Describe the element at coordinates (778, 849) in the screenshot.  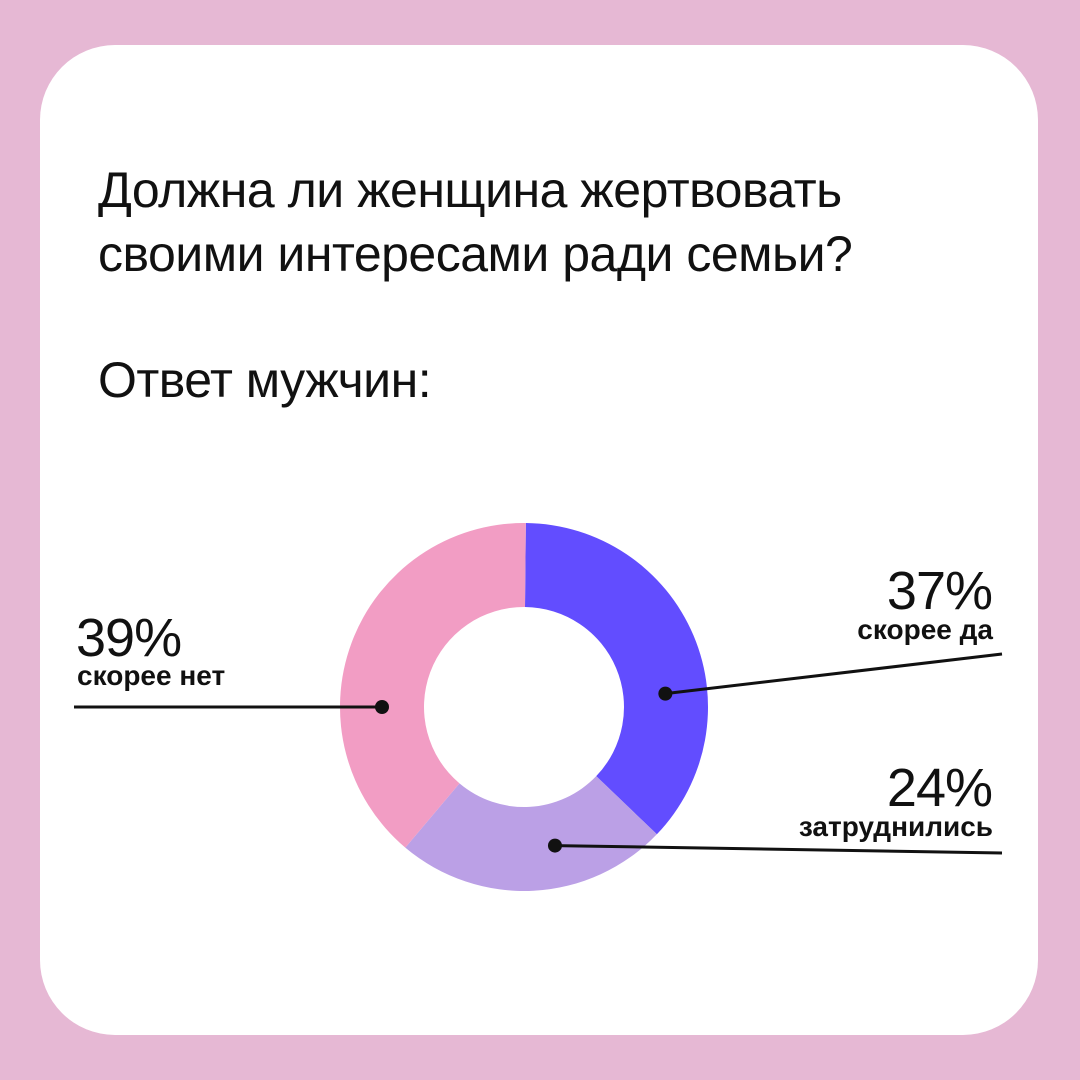
I see `slice-undecided-leader-line` at that location.